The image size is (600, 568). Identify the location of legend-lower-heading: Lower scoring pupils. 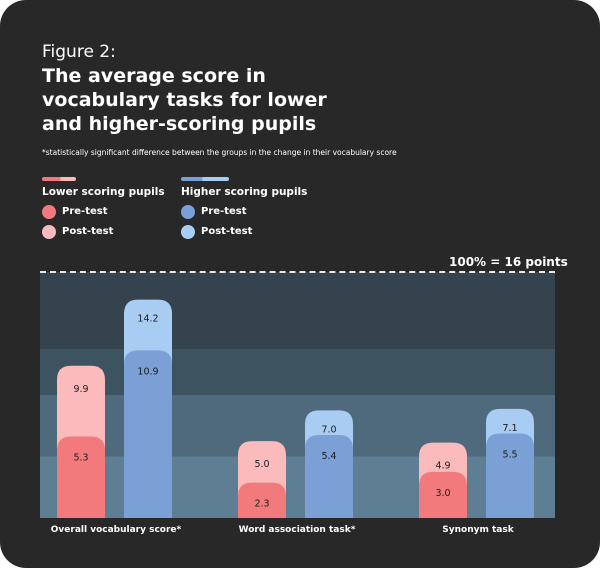
(103, 192).